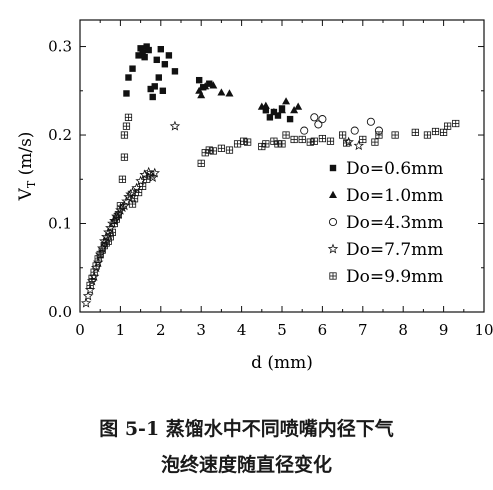 This screenshot has height=490, width=493. What do you see at coordinates (26, 156) in the screenshot?
I see `y-axis-label-unit: (m/s)` at bounding box center [26, 156].